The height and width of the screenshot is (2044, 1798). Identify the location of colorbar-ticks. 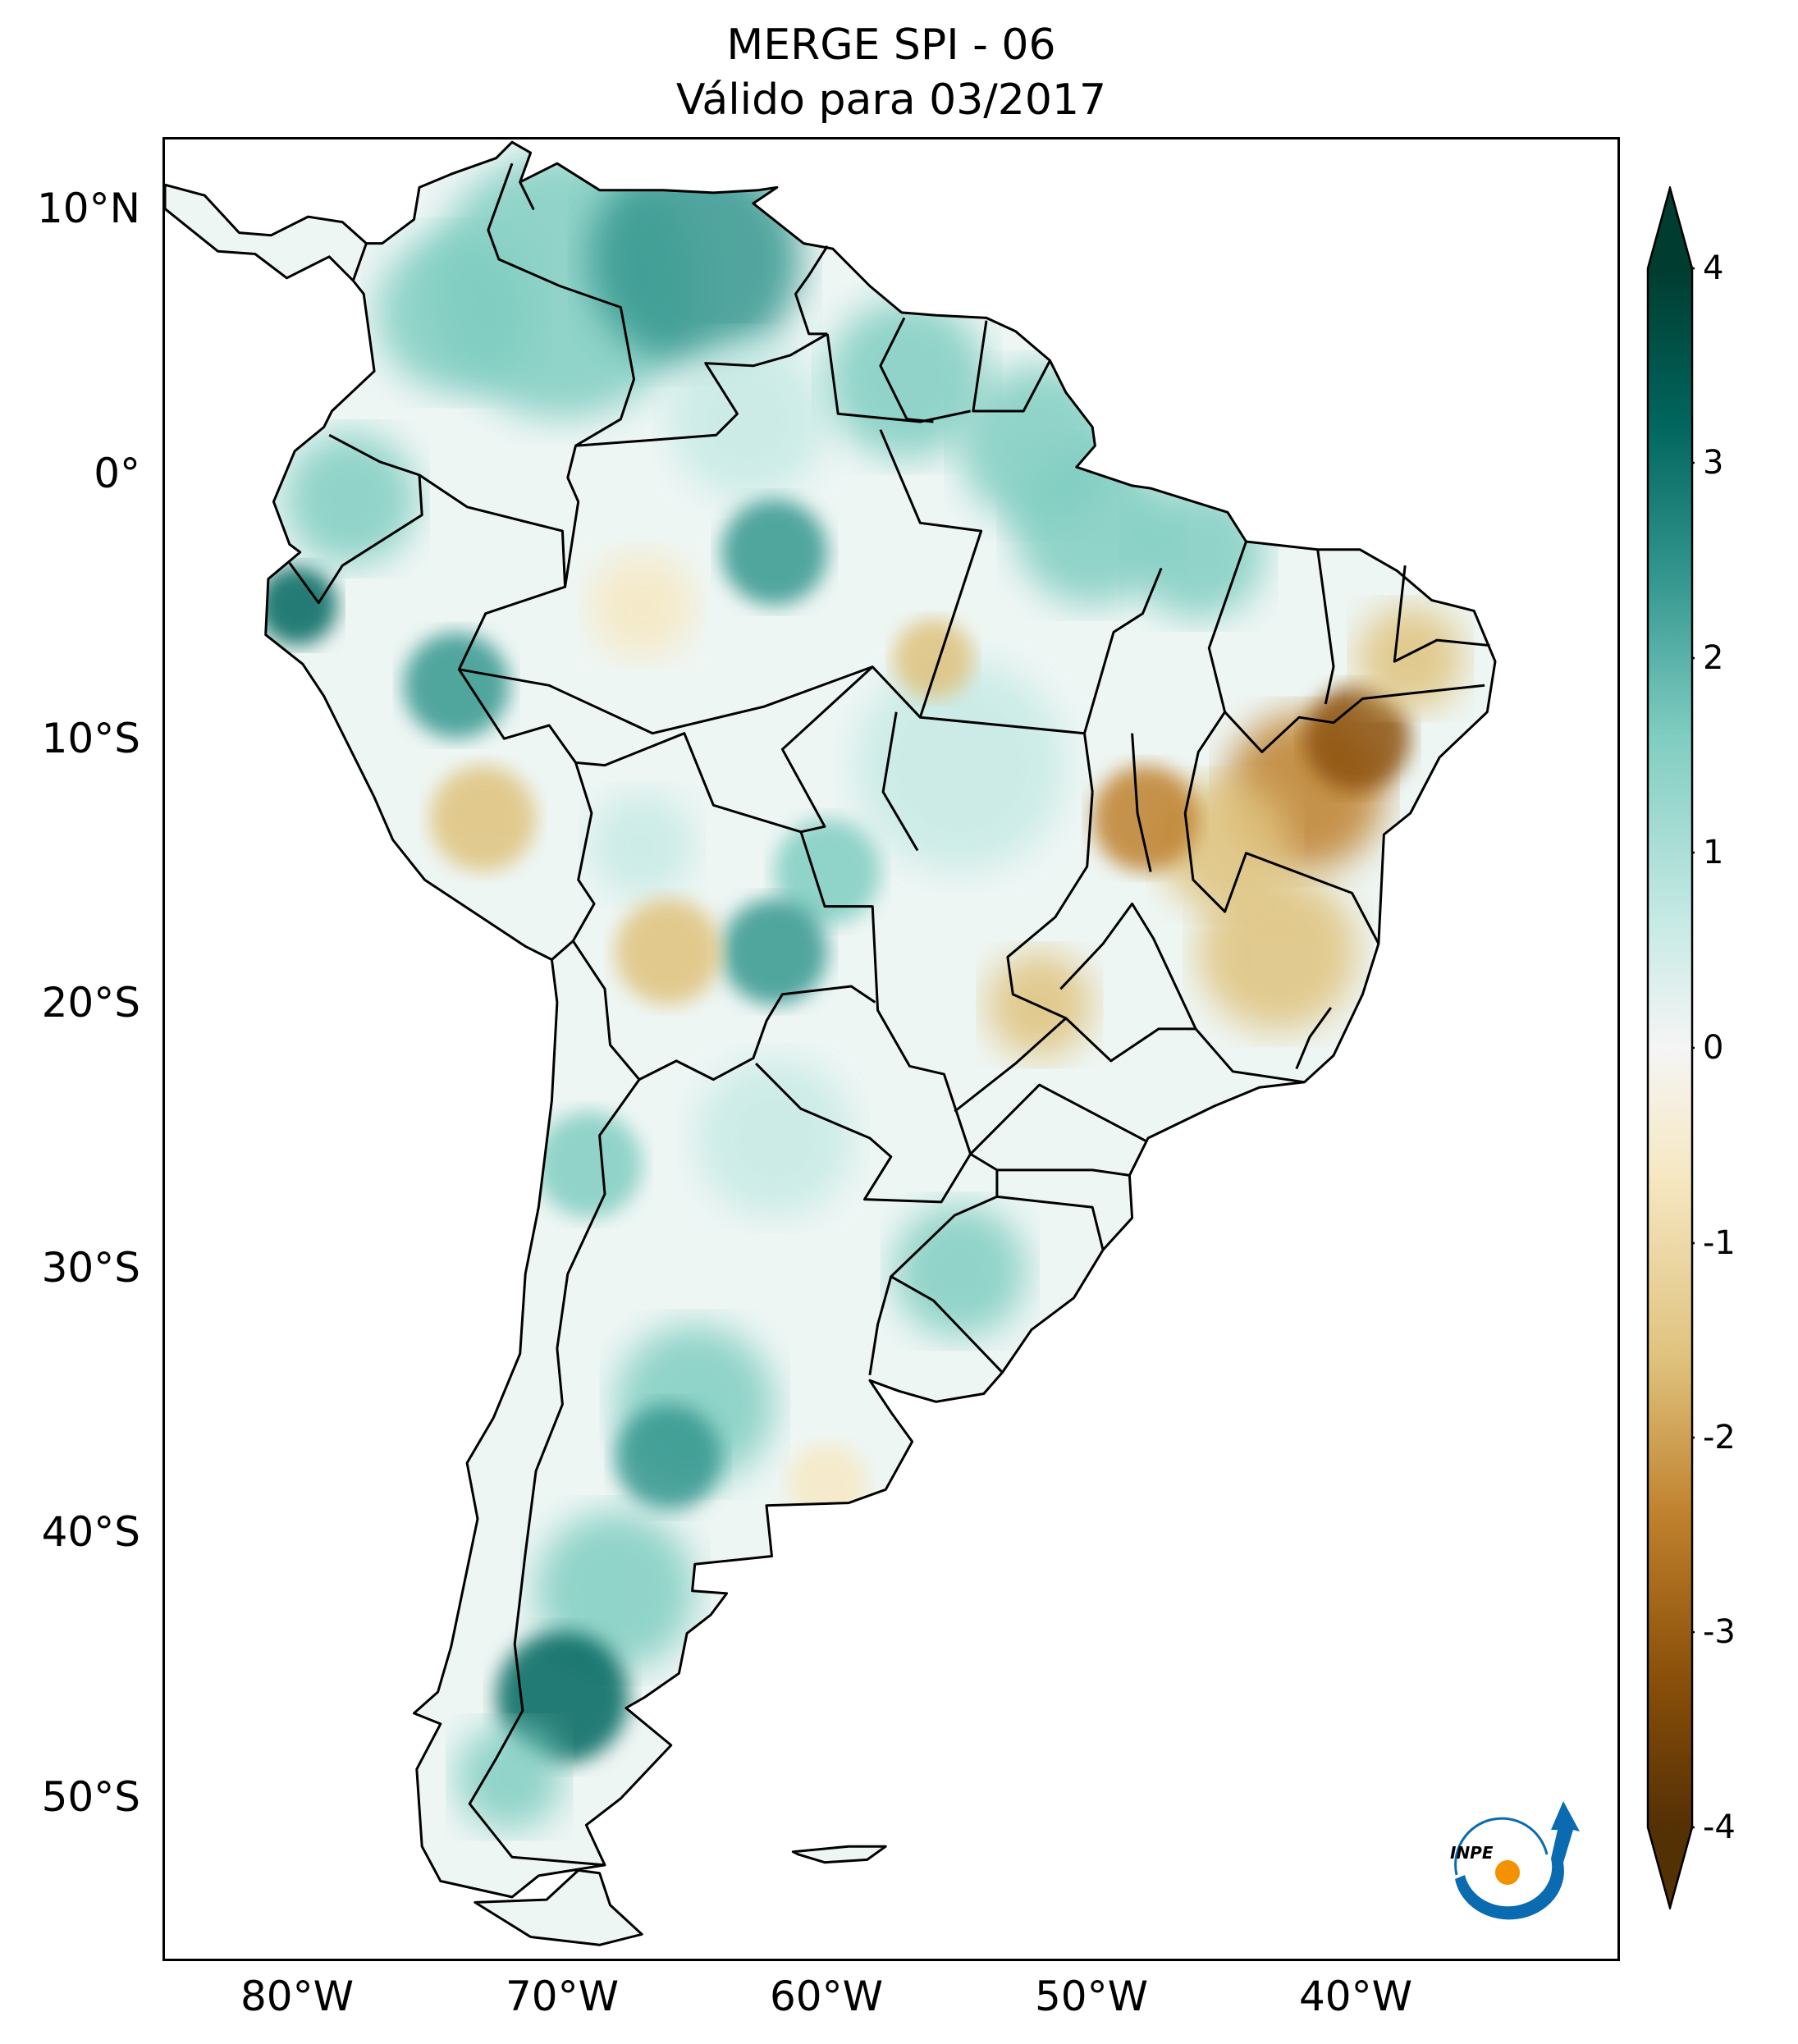
(1693, 1048).